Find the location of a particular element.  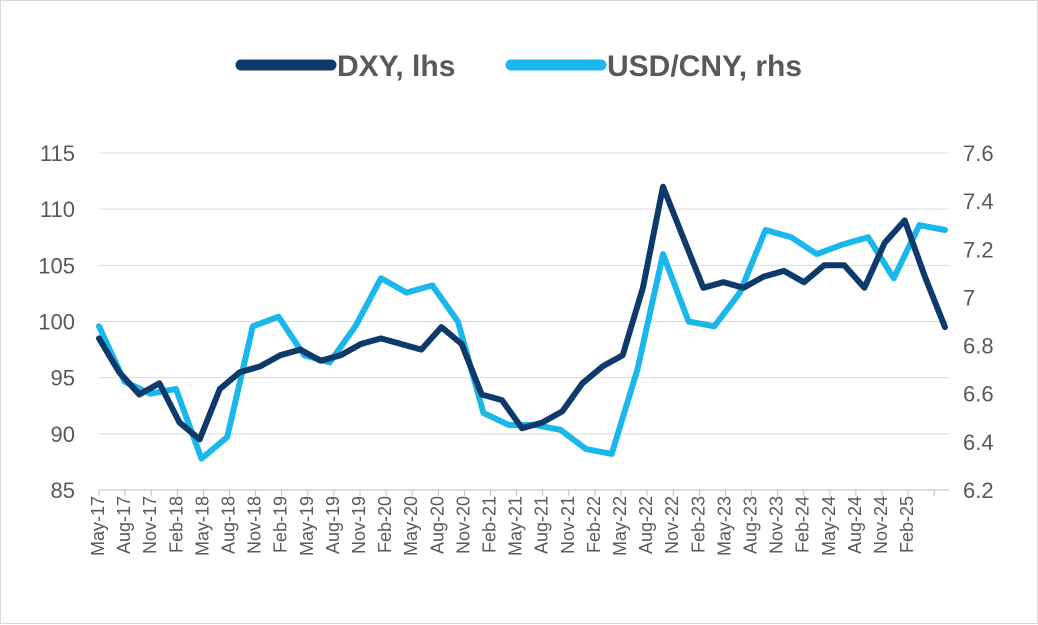

y-left-tick-label: 105 is located at coordinates (56, 265).